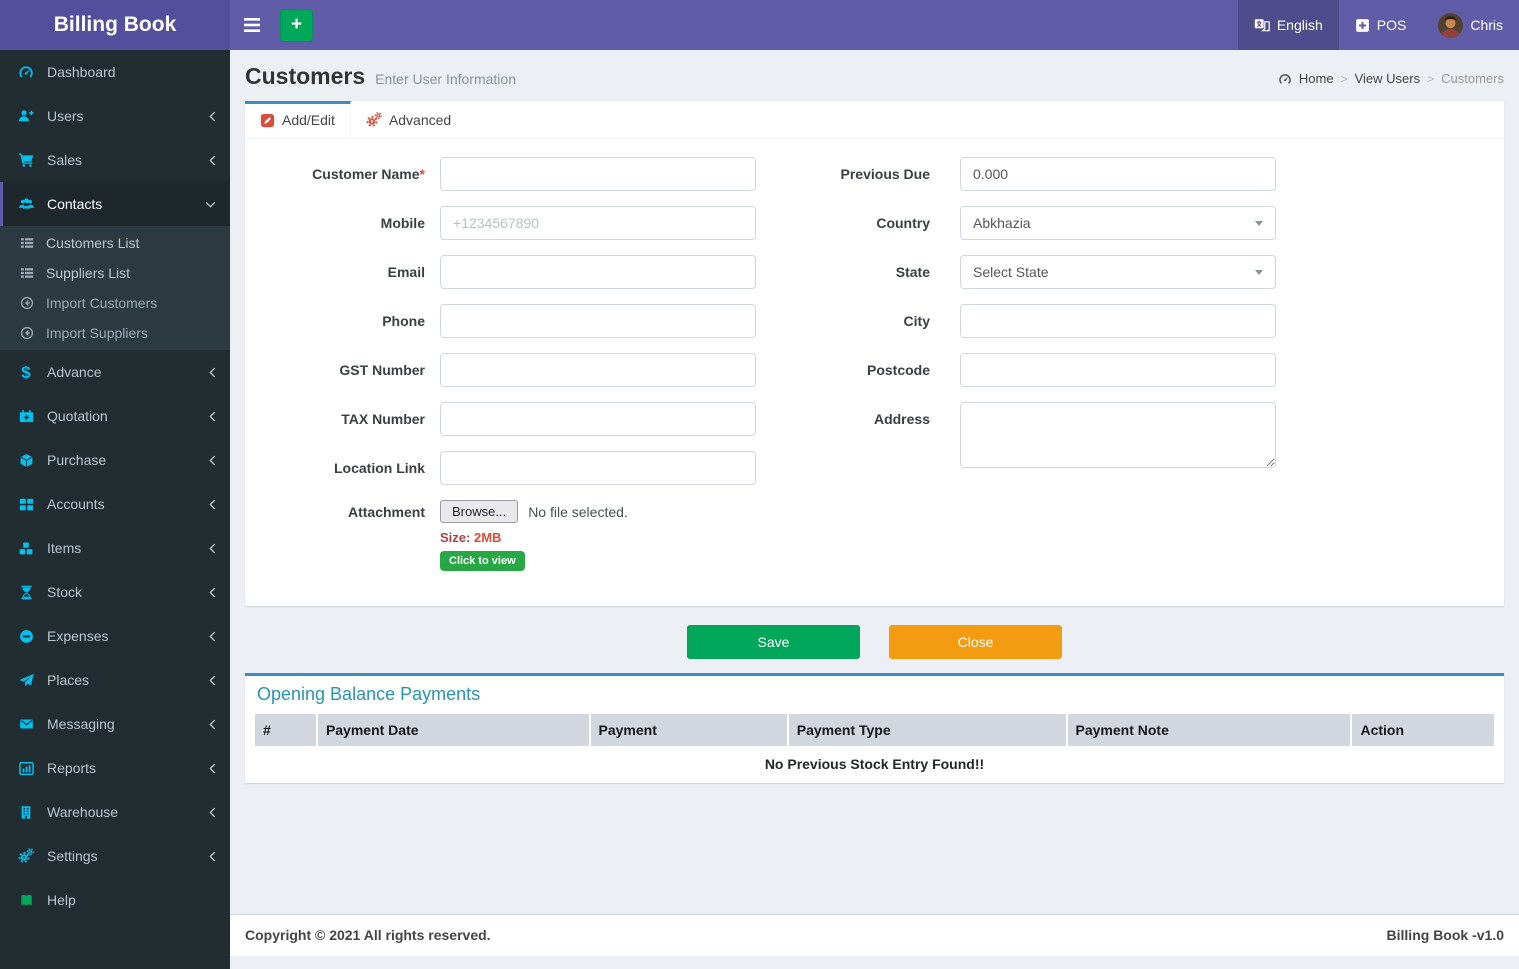 Image resolution: width=1519 pixels, height=969 pixels. I want to click on brand-logo: Billing Book, so click(115, 25).